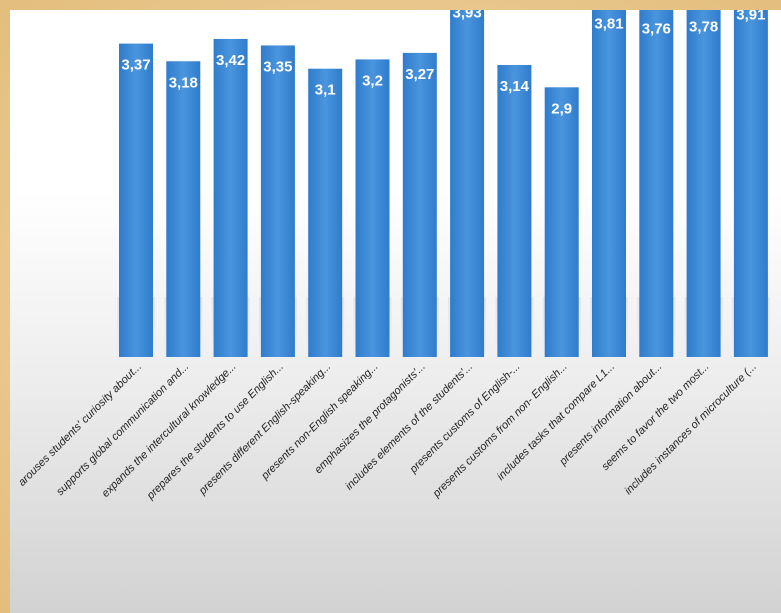 The height and width of the screenshot is (613, 781). I want to click on data-label-13: 3,91, so click(750, 16).